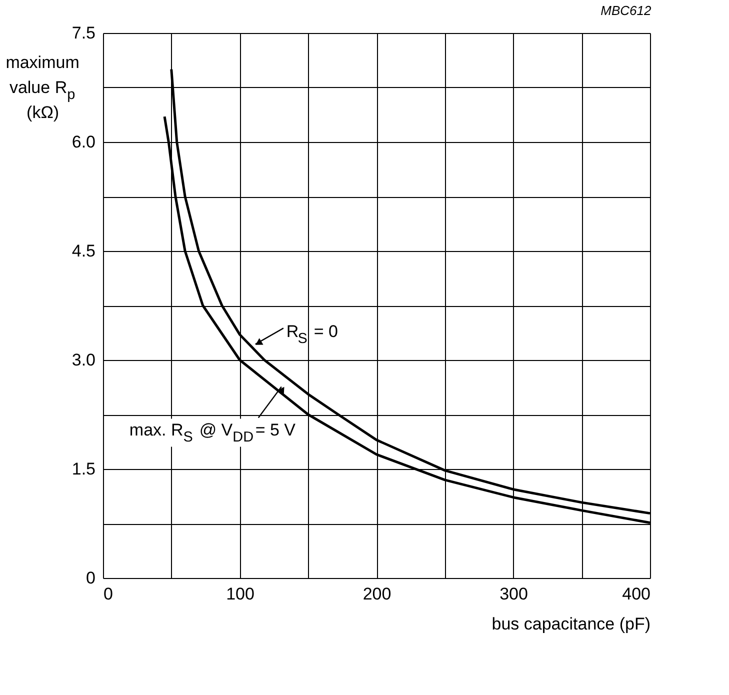 This screenshot has width=729, height=695. What do you see at coordinates (84, 251) in the screenshot?
I see `y-tick-label: 4.5` at bounding box center [84, 251].